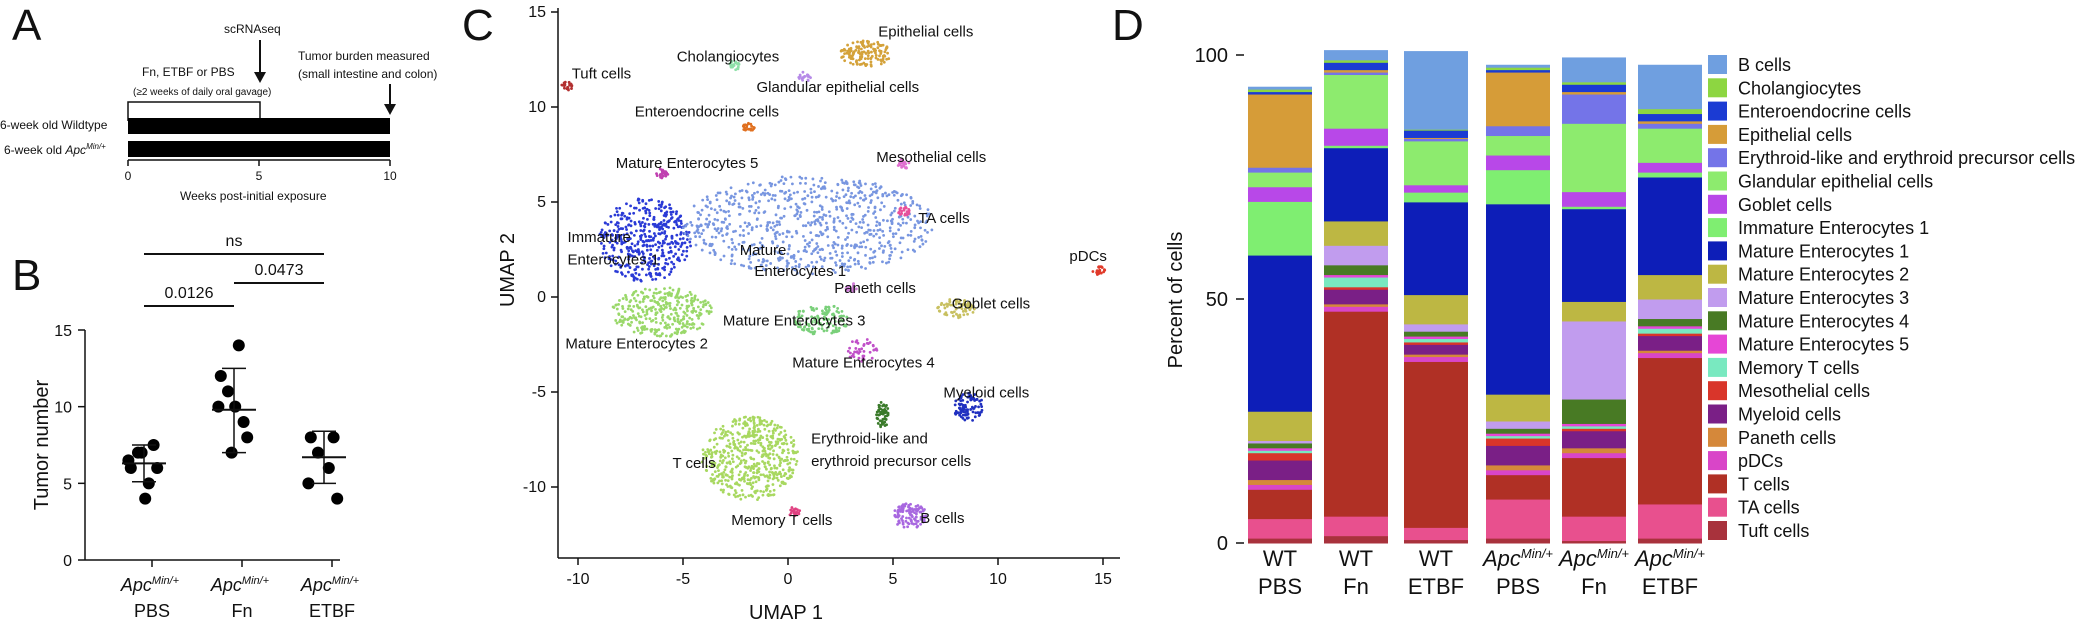 The width and height of the screenshot is (2096, 626). What do you see at coordinates (330, 585) in the screenshot?
I see `panel-b-xtick-genotype: ApcMin/+` at bounding box center [330, 585].